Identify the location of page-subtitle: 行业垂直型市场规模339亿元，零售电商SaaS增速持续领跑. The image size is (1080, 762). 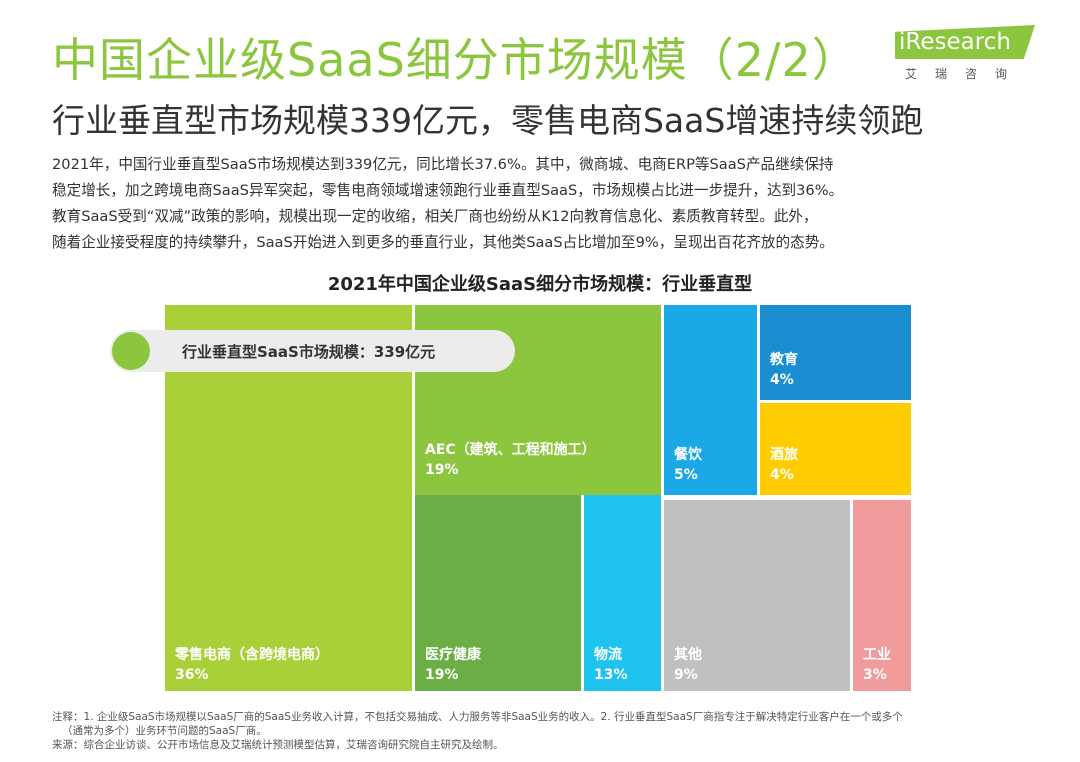
(488, 120).